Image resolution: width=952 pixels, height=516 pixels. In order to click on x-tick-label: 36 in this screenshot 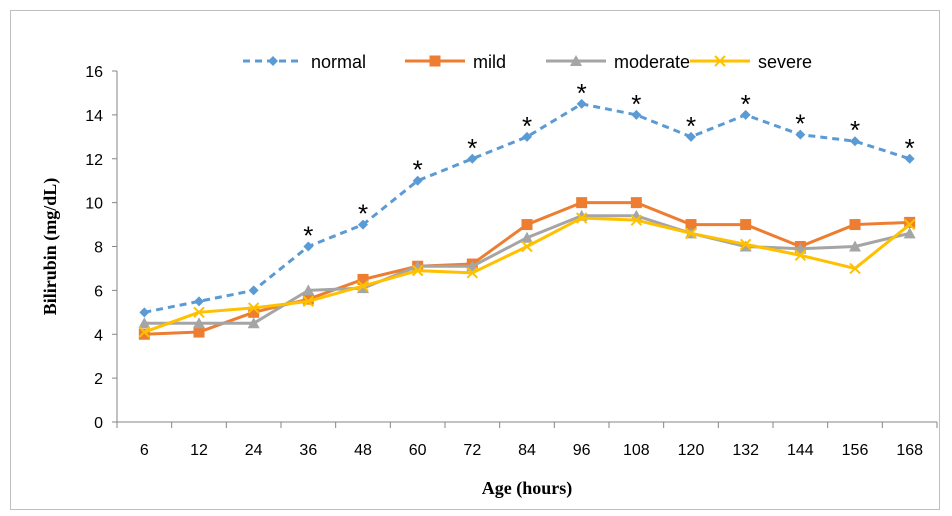, I will do `click(308, 450)`.